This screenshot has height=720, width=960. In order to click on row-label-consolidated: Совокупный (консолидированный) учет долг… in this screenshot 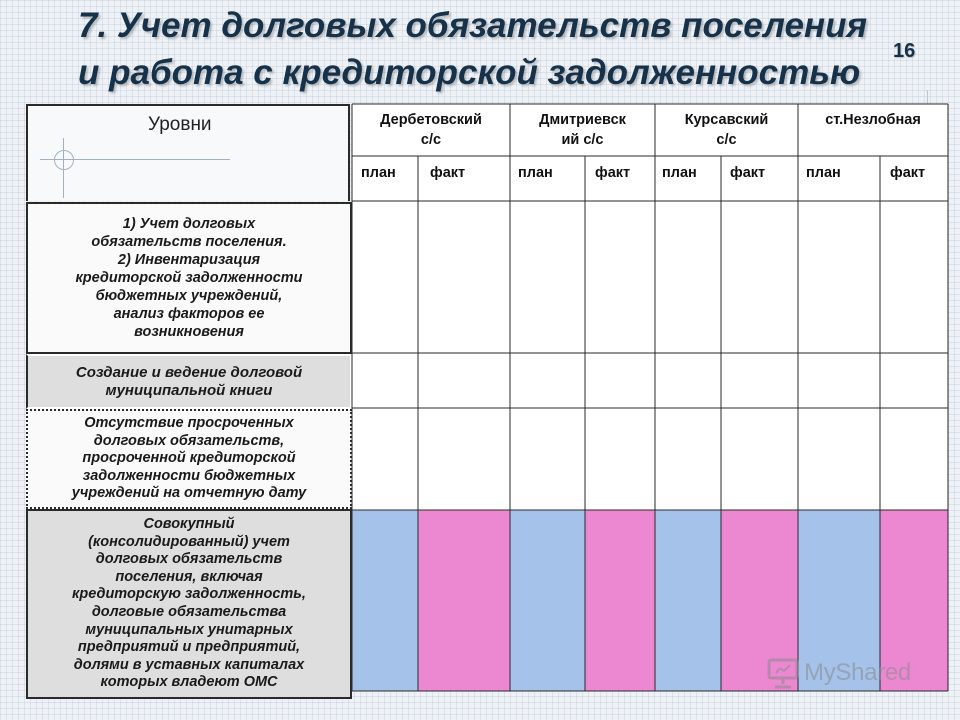, I will do `click(189, 604)`.